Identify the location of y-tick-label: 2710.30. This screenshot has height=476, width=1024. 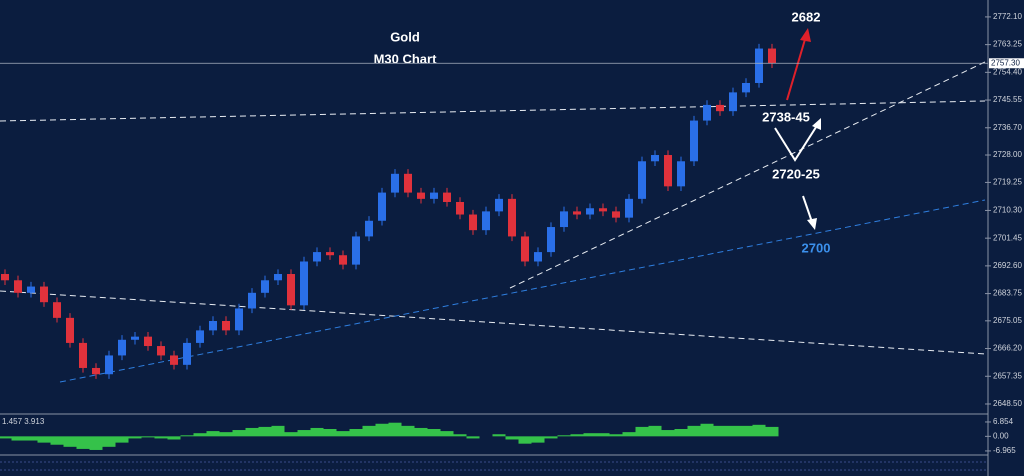
(1007, 210).